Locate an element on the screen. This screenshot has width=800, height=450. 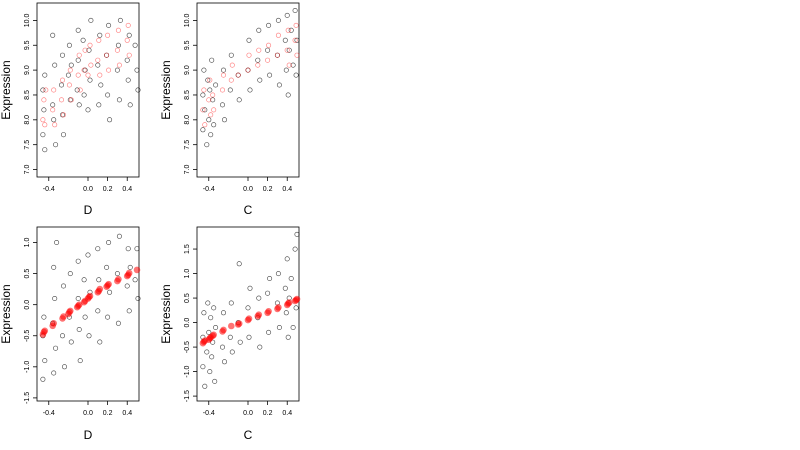
x-tick-label: 0.4 is located at coordinates (287, 189).